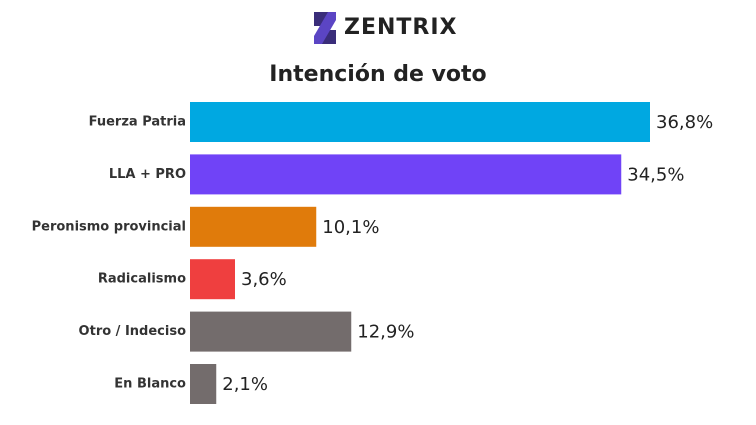 The width and height of the screenshot is (756, 425). Describe the element at coordinates (109, 226) in the screenshot. I see `category-label: Peronismo provincial` at that location.